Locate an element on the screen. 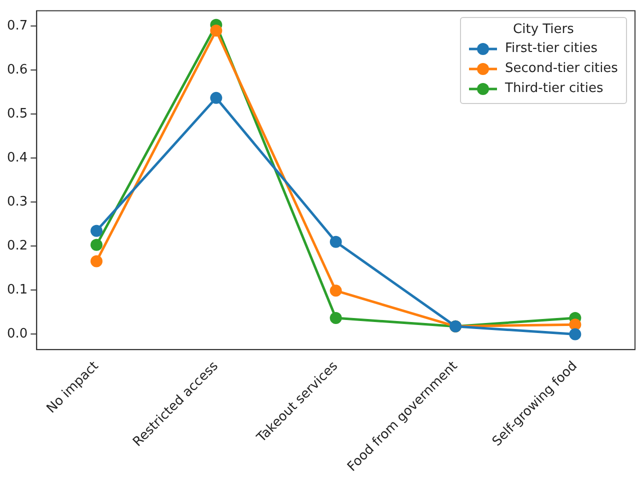 This screenshot has width=641, height=482. y-tick-label: 0.7 is located at coordinates (17, 26).